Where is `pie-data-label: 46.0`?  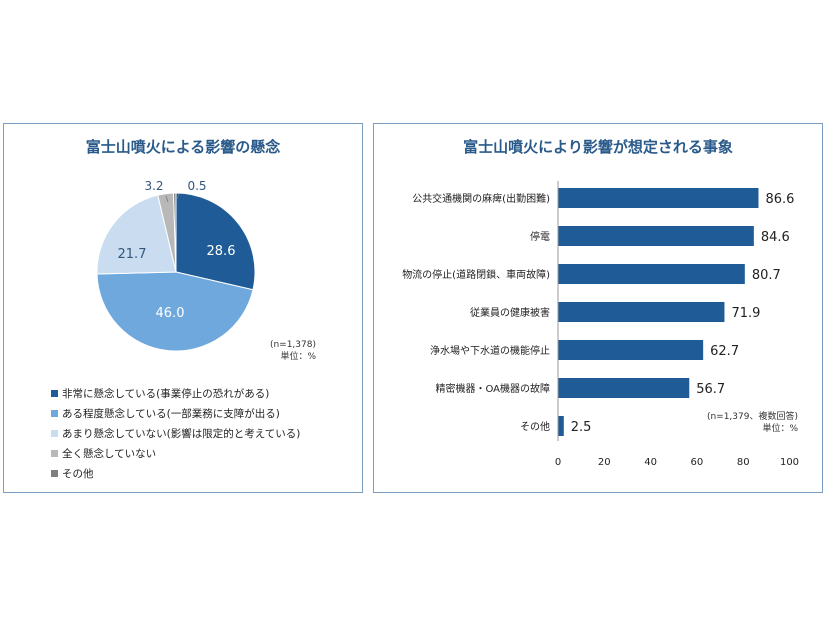 pie-data-label: 46.0 is located at coordinates (170, 313).